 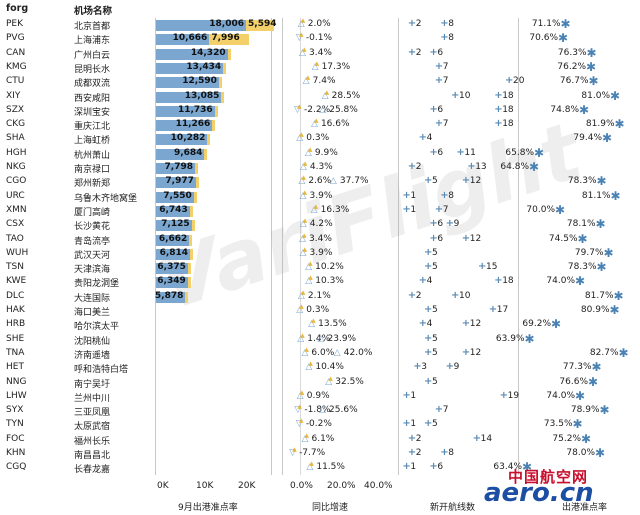 I want to click on airport-code: CSX, so click(x=15, y=224).